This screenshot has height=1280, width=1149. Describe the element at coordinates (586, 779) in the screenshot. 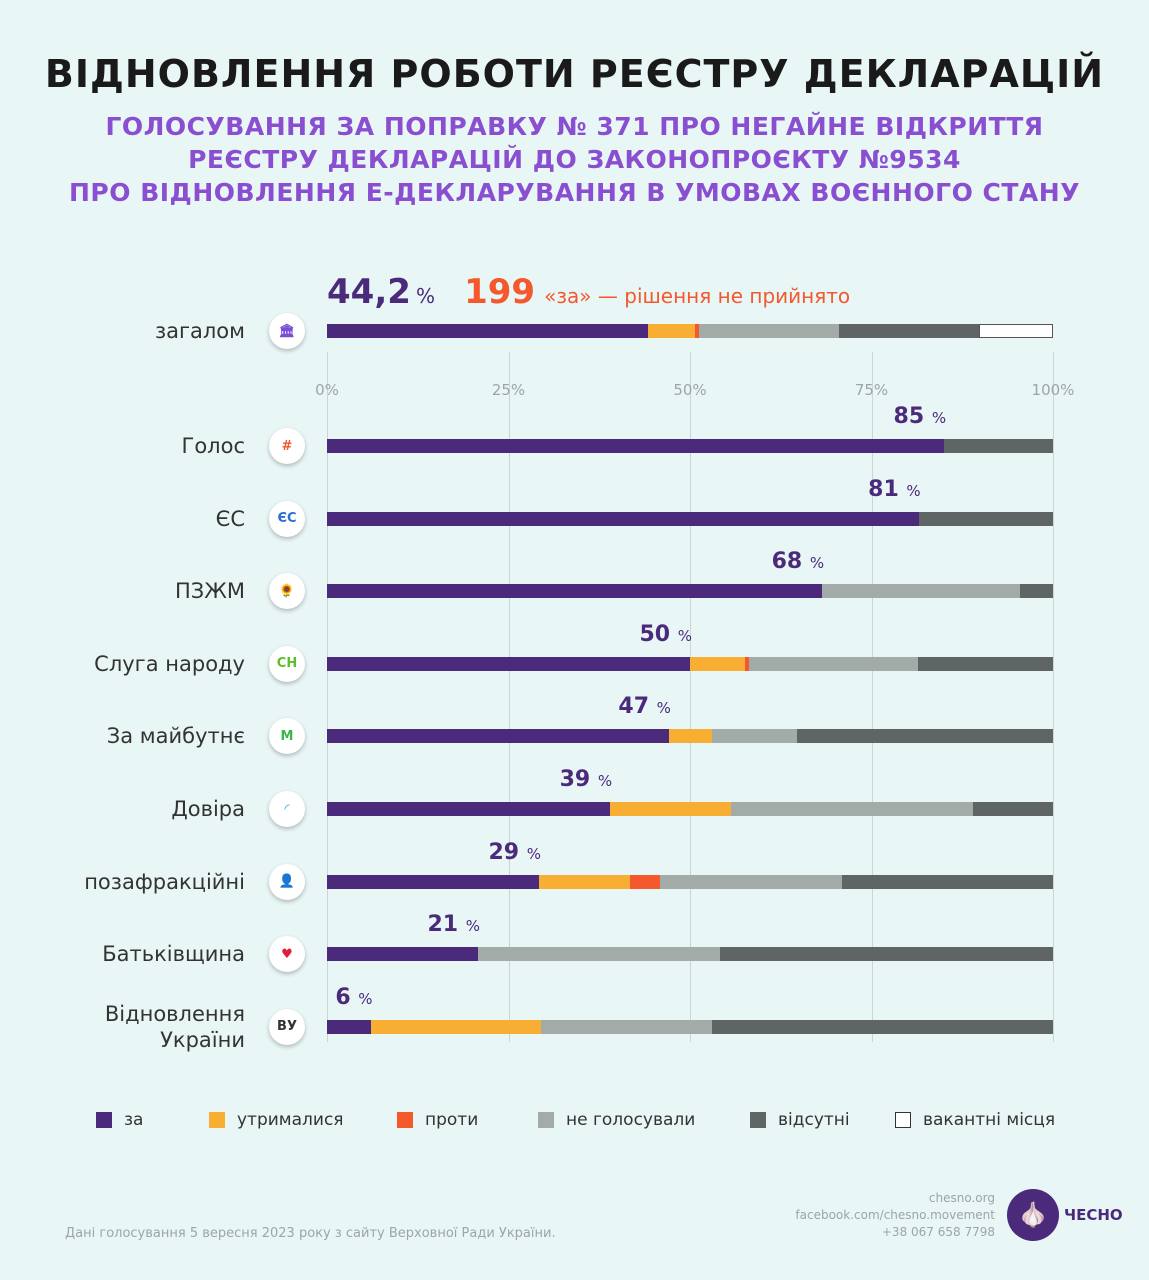

I see `data-label: 39 %` at that location.